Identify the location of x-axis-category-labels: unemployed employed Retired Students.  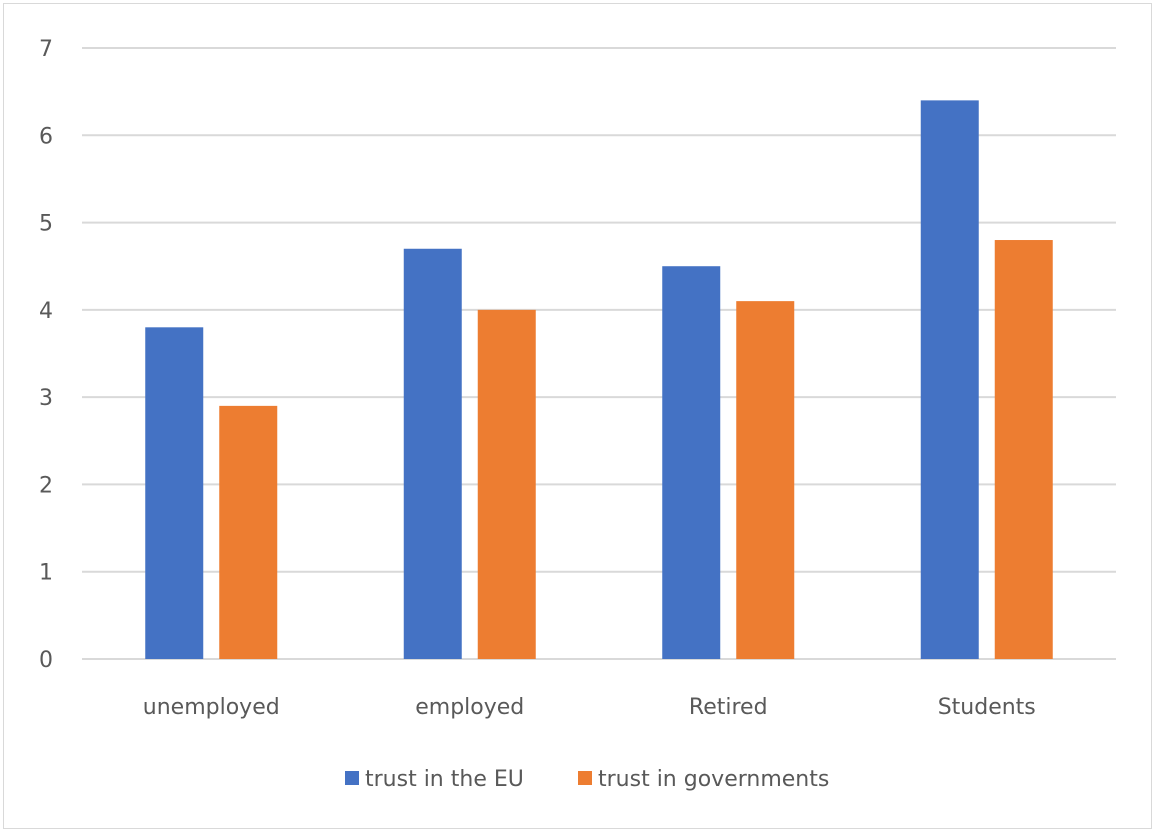
(589, 707).